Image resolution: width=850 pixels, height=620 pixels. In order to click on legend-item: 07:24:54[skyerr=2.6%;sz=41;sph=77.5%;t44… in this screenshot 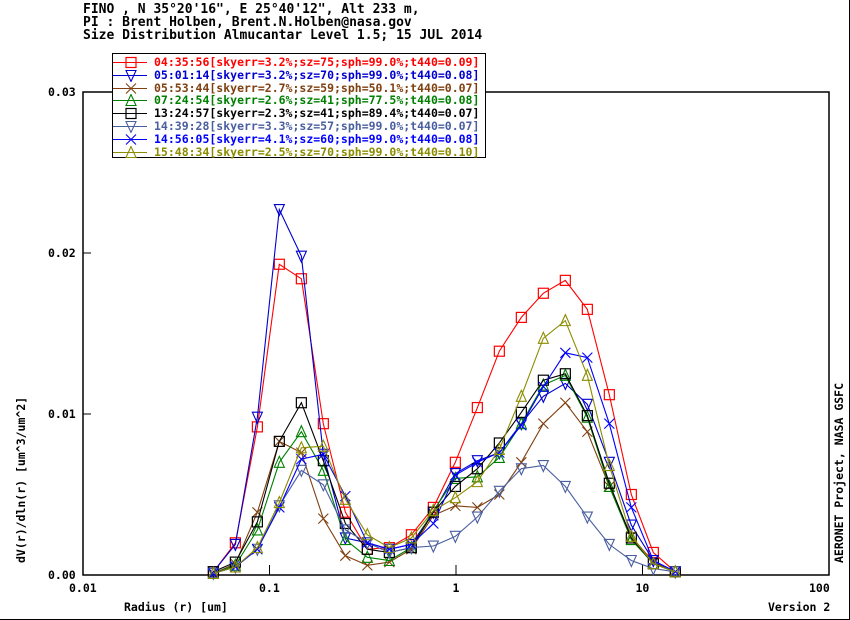, I will do `click(299, 100)`.